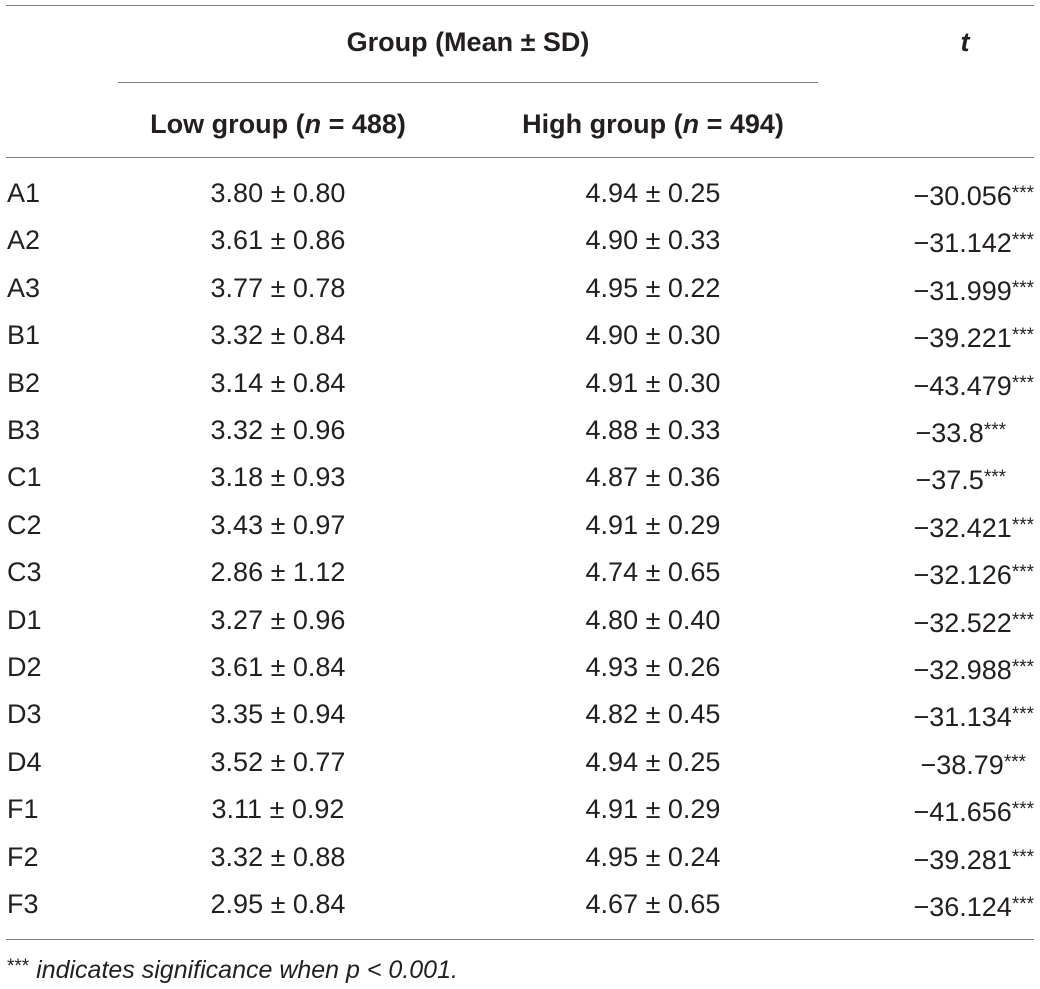 This screenshot has width=1040, height=989. Describe the element at coordinates (18, 966) in the screenshot. I see `footnote-stars: ***` at that location.